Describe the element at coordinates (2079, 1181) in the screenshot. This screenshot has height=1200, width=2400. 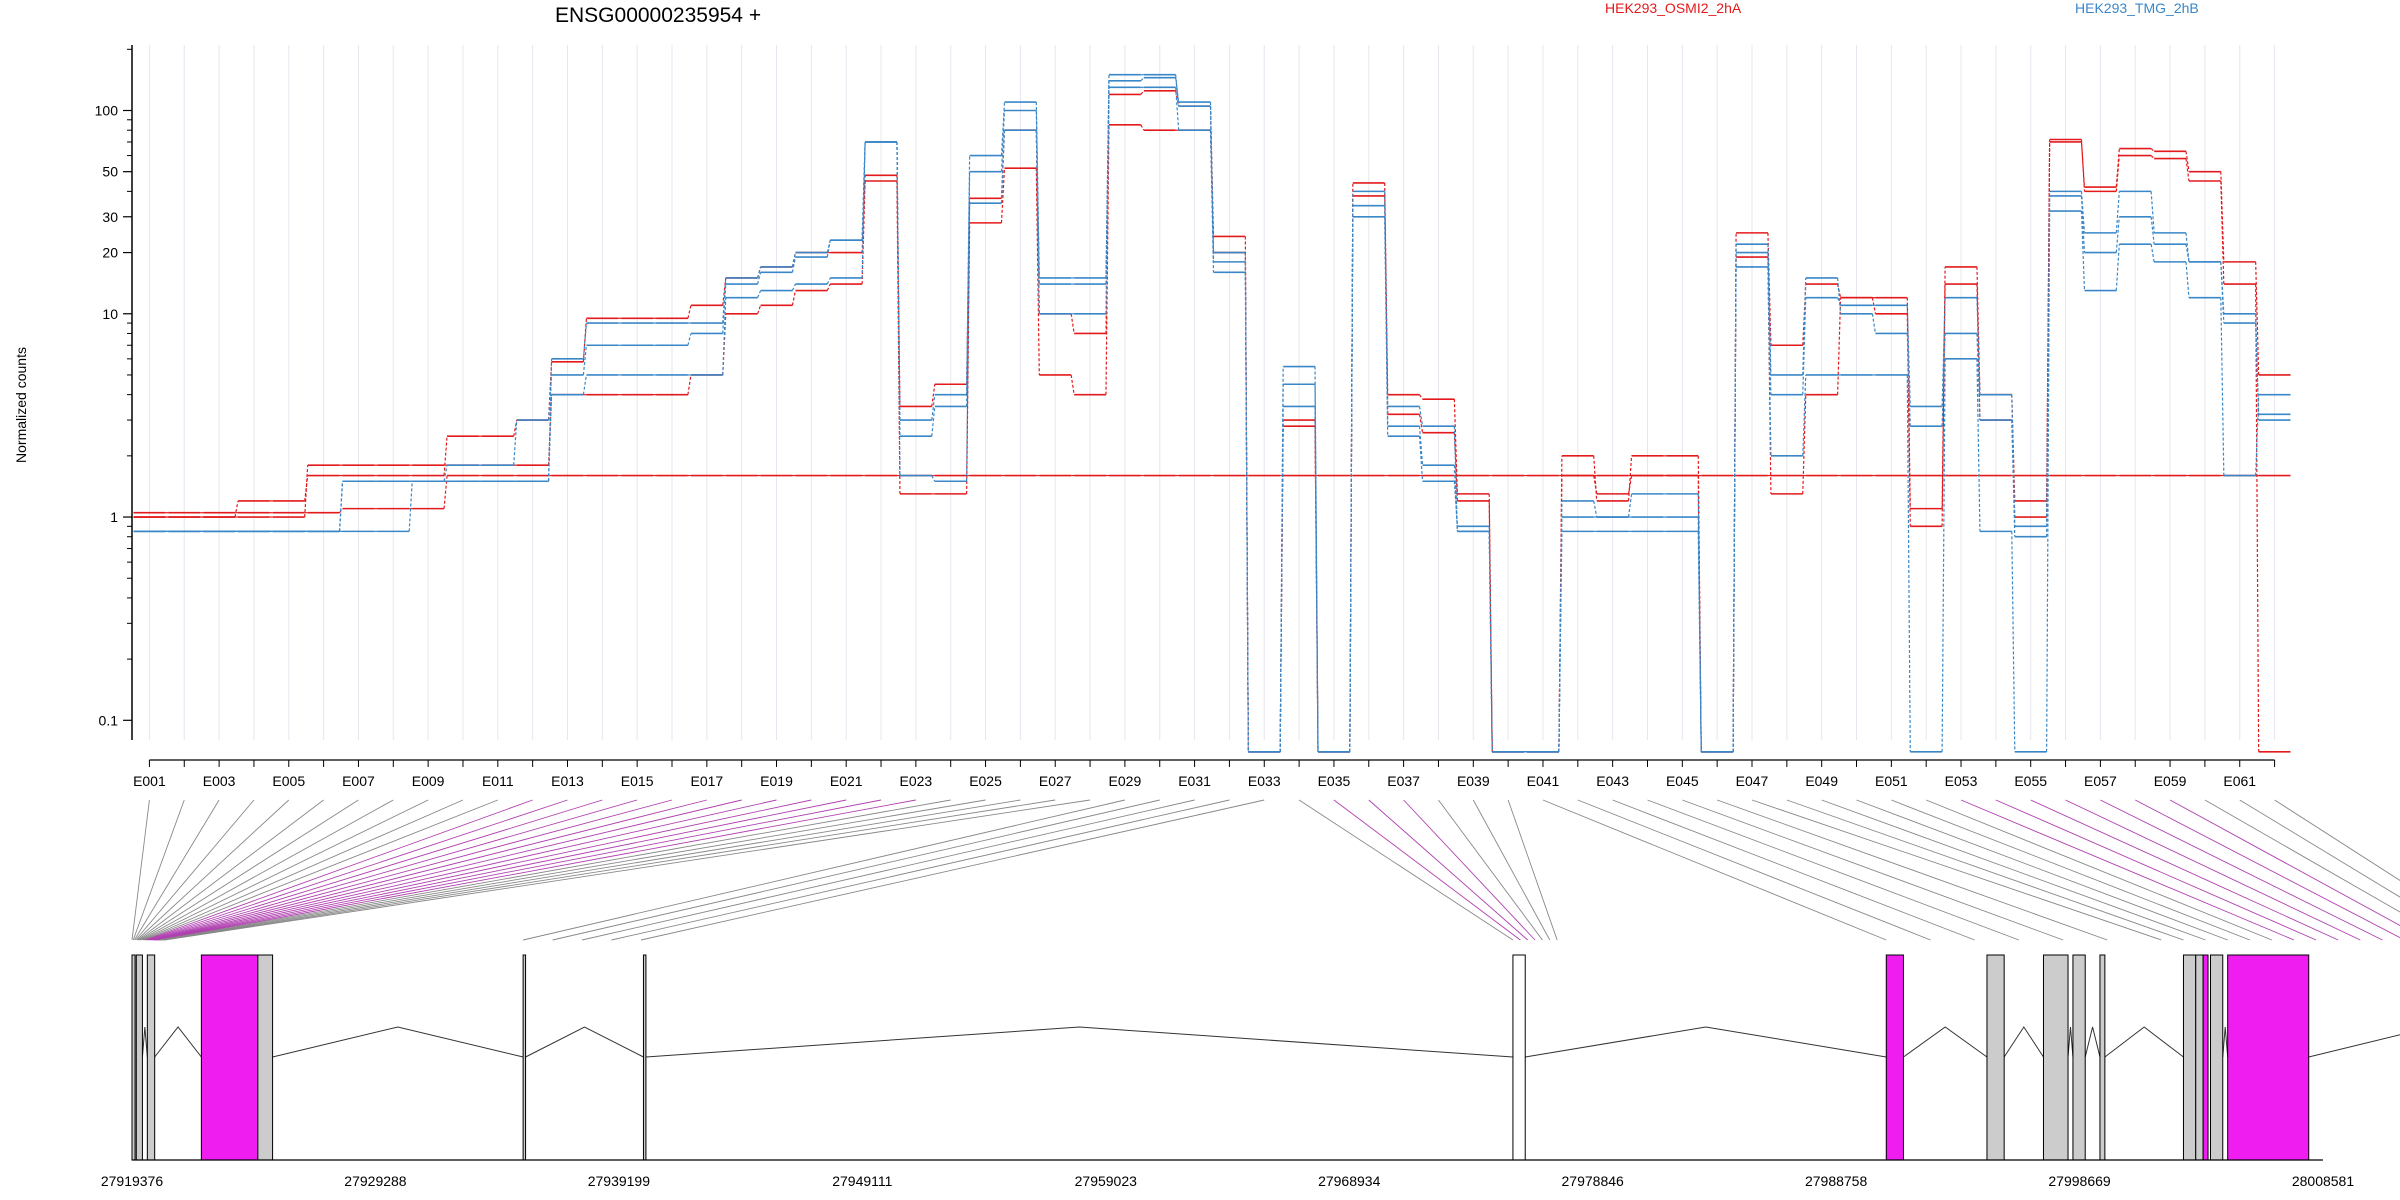
I see `coord-label: 27998669` at that location.